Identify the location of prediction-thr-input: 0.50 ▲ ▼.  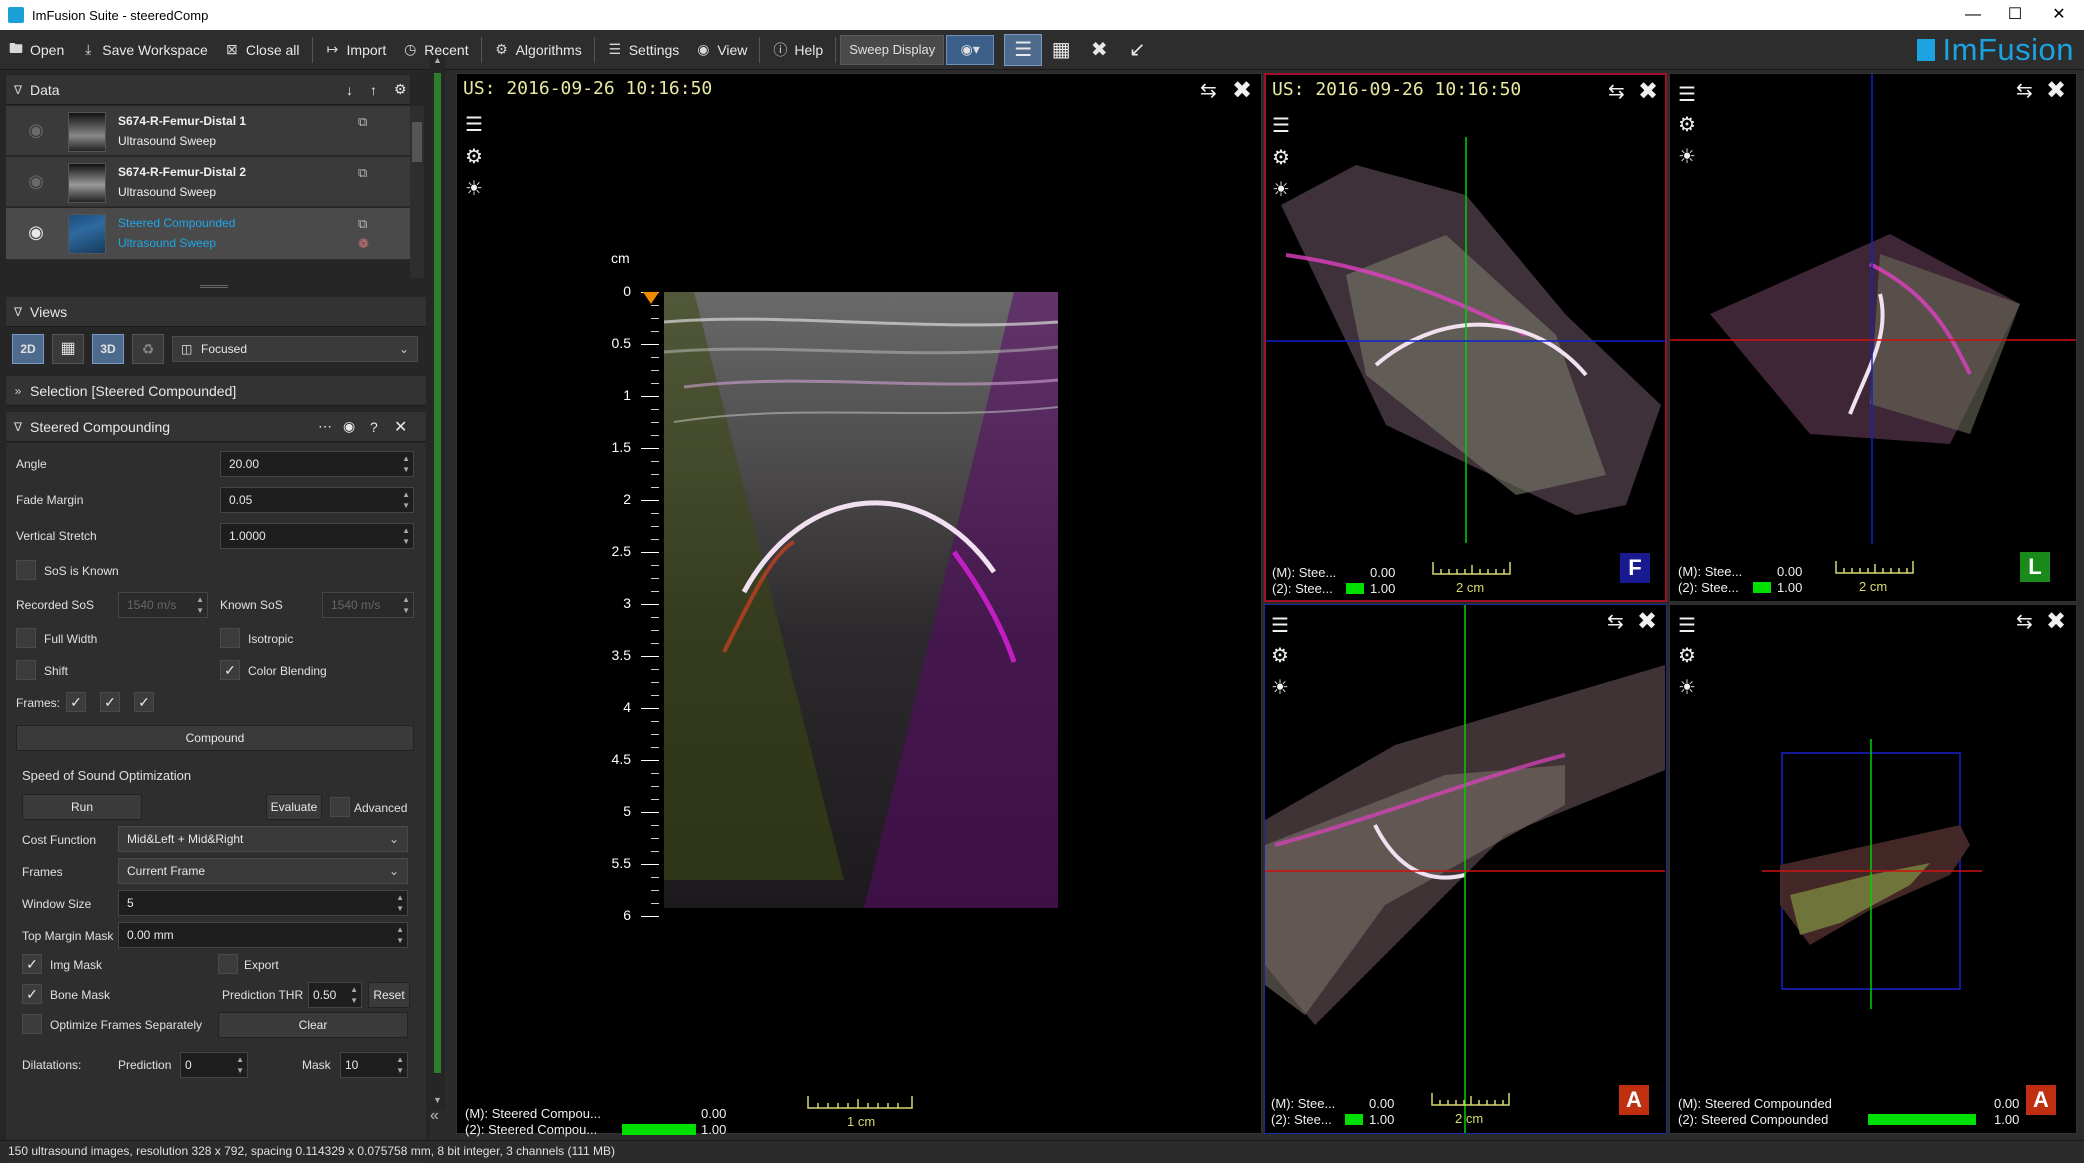
(335, 995).